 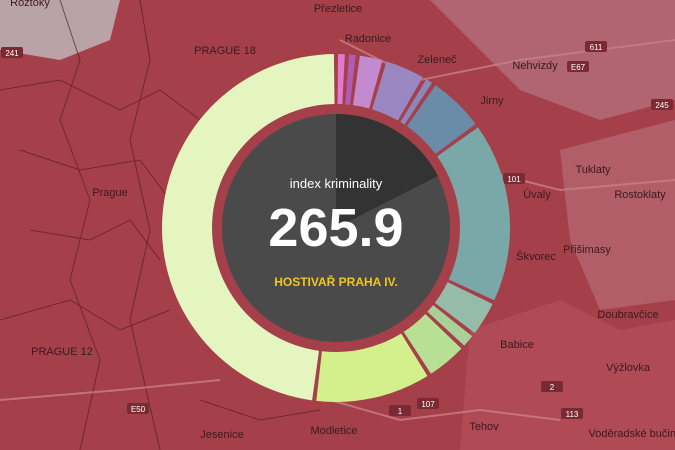 What do you see at coordinates (484, 427) in the screenshot?
I see `place-label: Tehov` at bounding box center [484, 427].